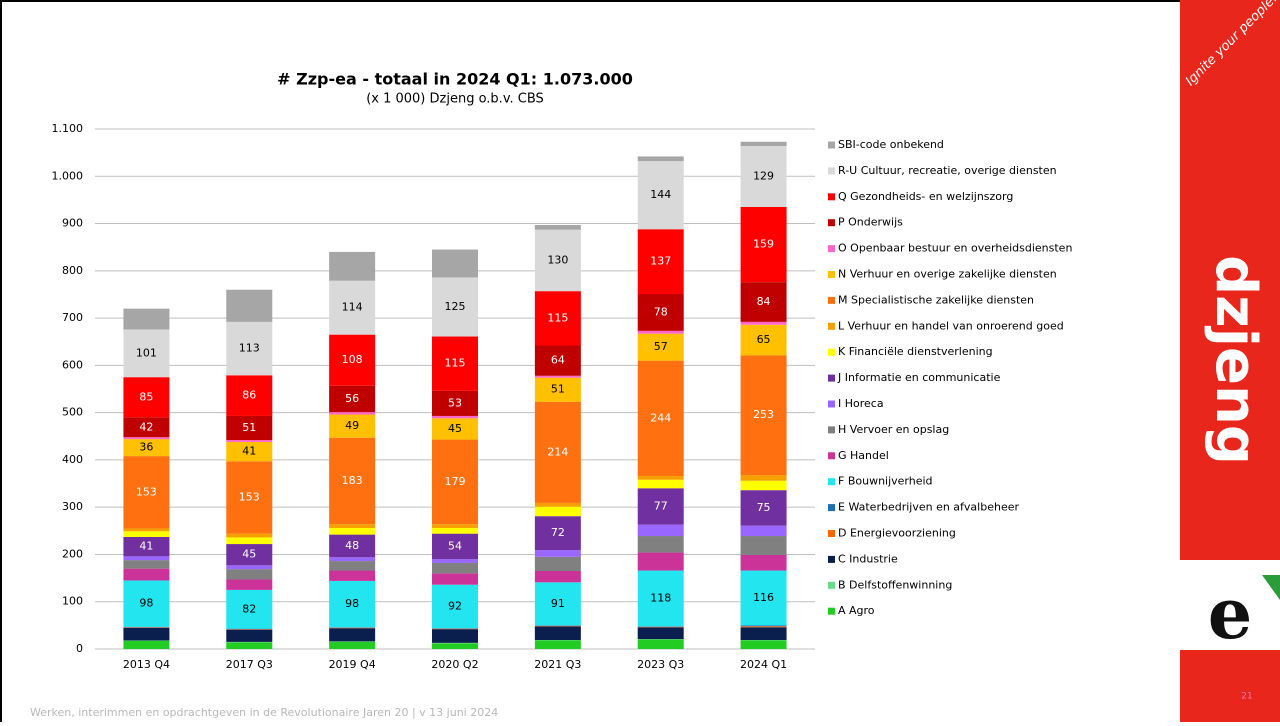 The image size is (1280, 726). I want to click on y-tick-label: 1.000, so click(68, 175).